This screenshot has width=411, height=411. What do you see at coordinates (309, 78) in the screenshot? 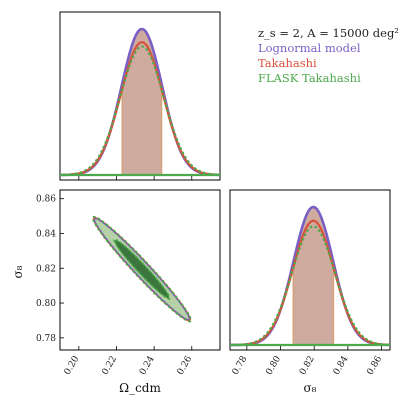
I see `legend-flask-takahashi: FLASK Takahashi` at bounding box center [309, 78].